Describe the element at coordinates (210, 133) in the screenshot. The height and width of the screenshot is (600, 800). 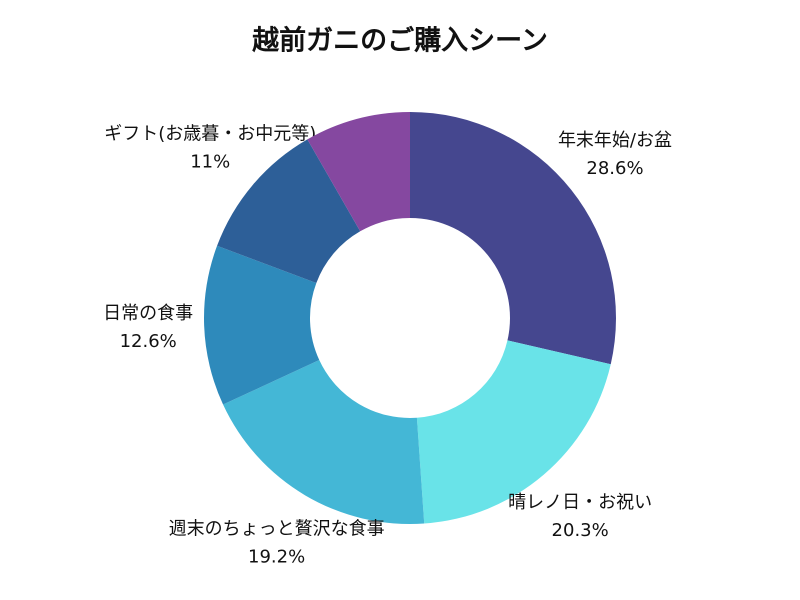
I see `slice-label: ギフト(お歳暮・お中元等)` at that location.